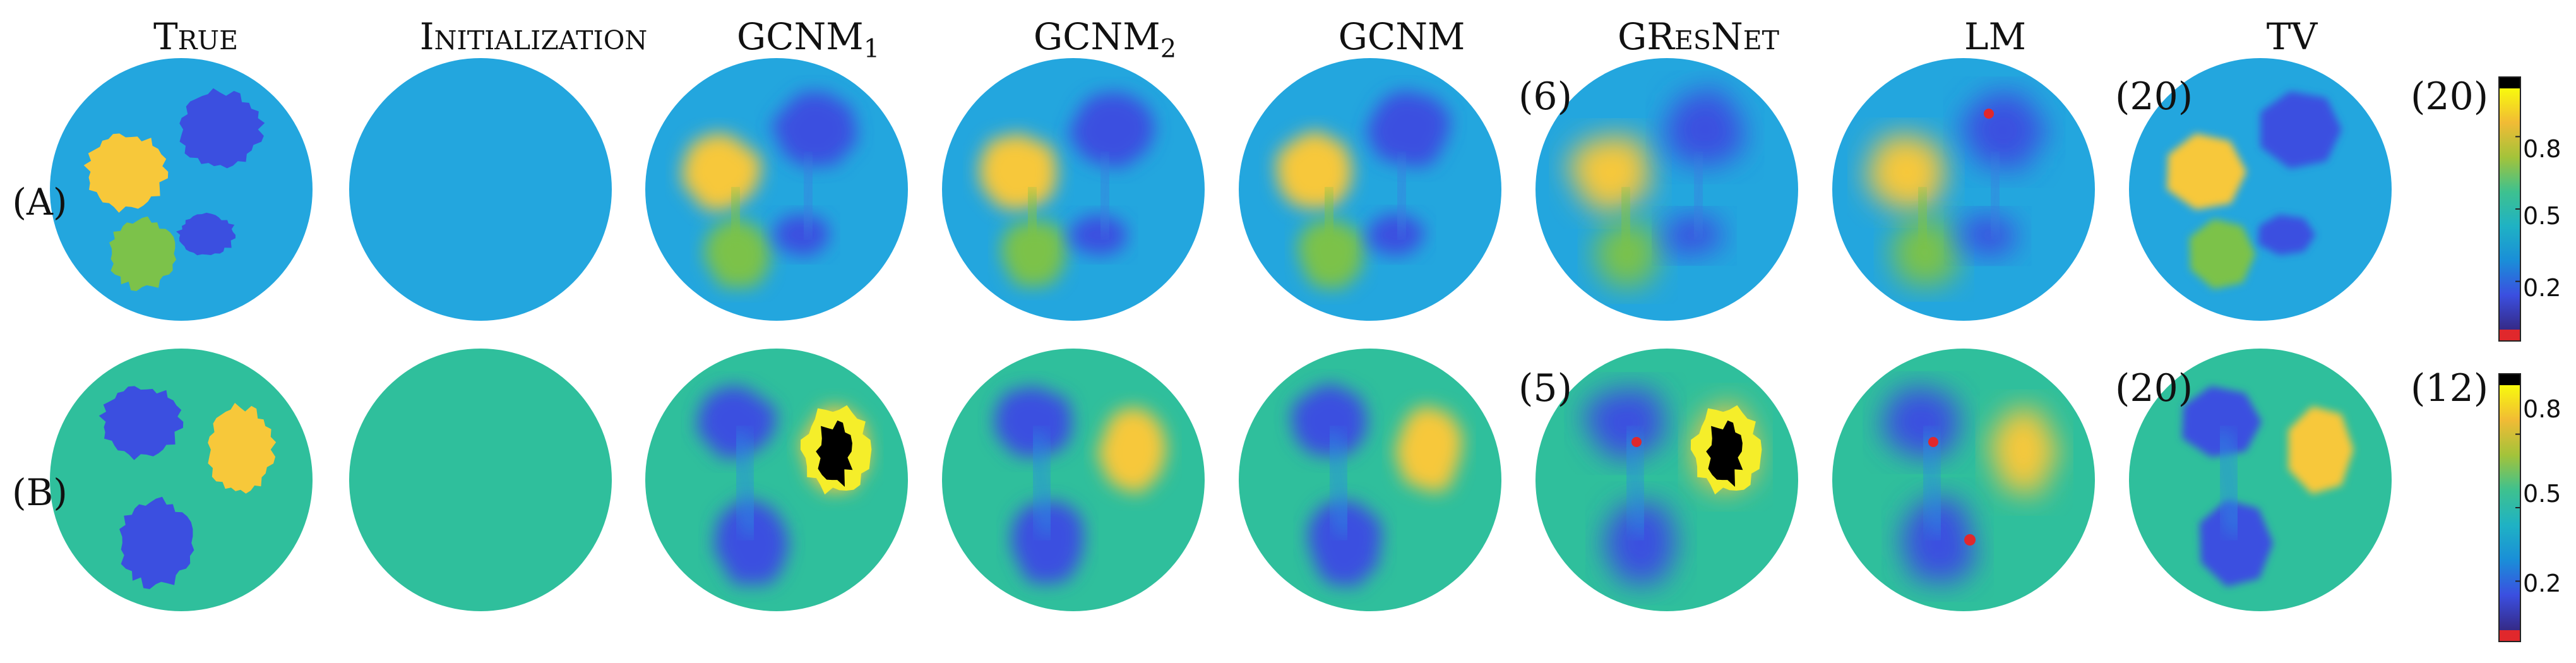 Image resolution: width=2576 pixels, height=663 pixels. Describe the element at coordinates (2542, 216) in the screenshot. I see `colorbar-tick-a-mid: 0.5` at that location.